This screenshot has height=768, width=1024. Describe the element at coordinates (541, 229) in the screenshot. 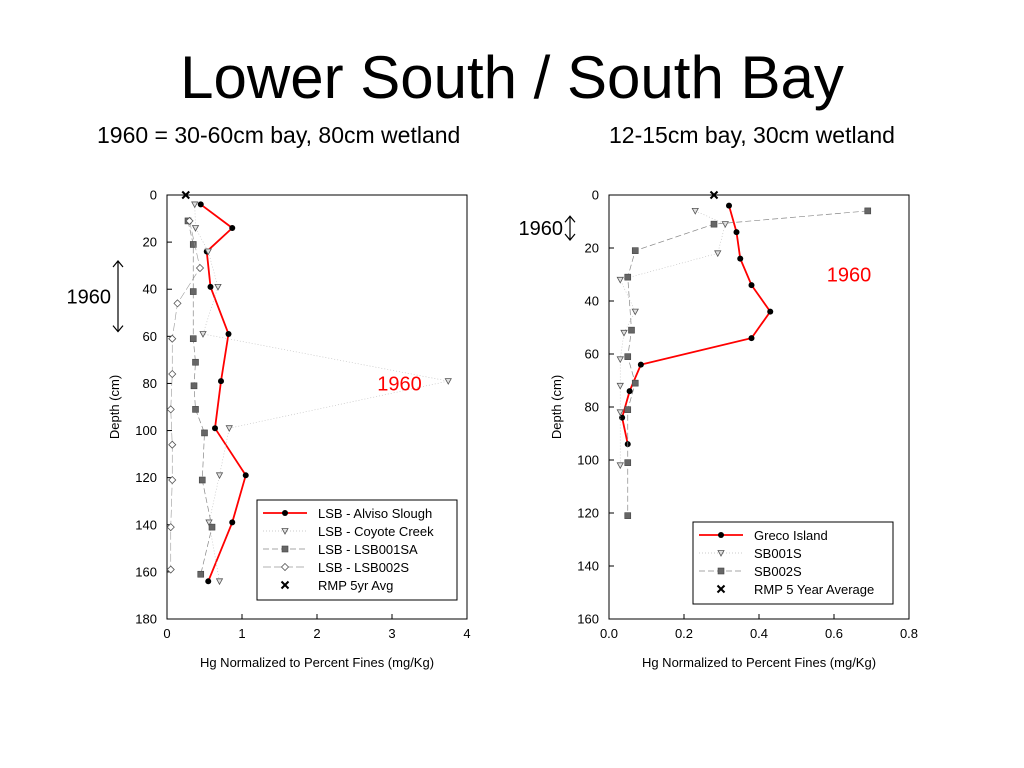

I see `depth-range-label: 1960` at that location.